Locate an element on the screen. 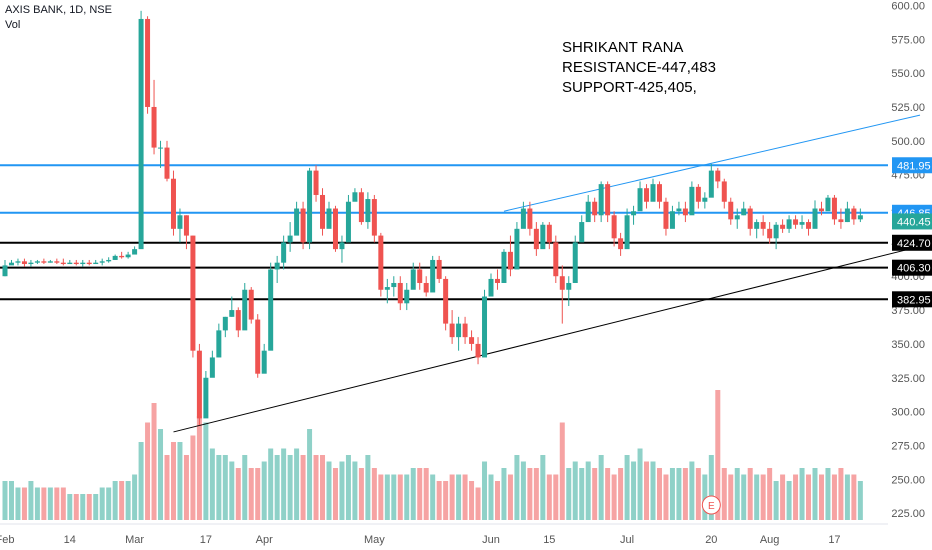  x-tick-label: 17 is located at coordinates (206, 540).